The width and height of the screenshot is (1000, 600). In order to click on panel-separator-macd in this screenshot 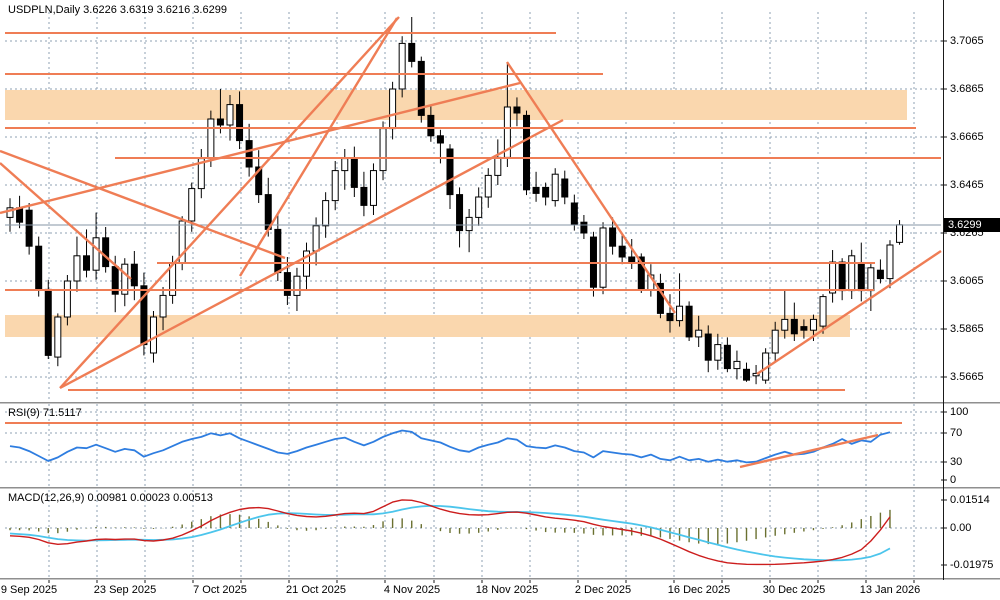, I will do `click(500, 488)`.